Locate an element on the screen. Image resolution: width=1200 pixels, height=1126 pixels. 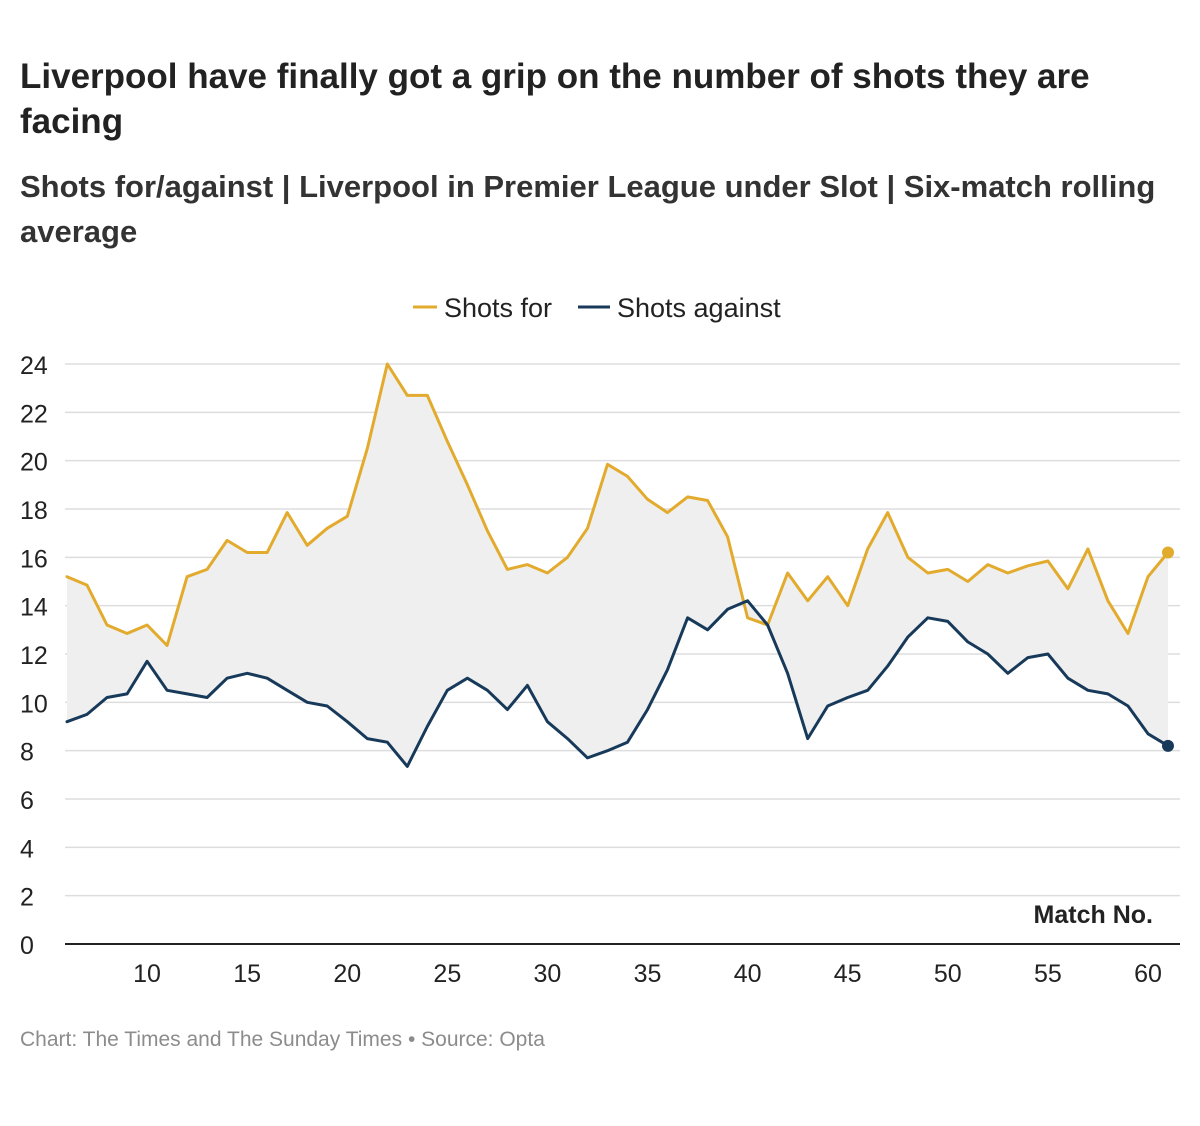
x-tick-label-20: 20 is located at coordinates (347, 974).